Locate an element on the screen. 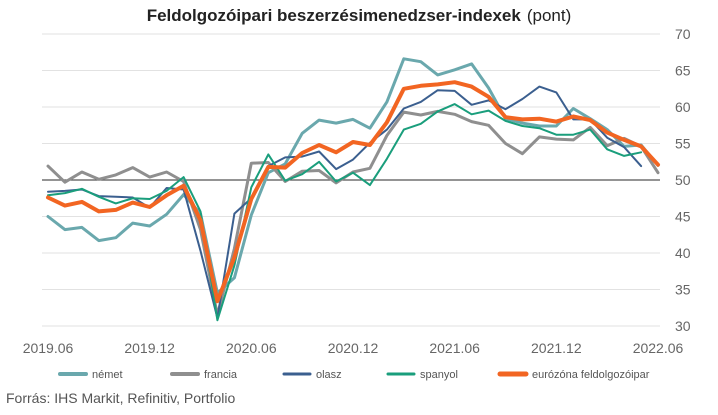  y-tick-label: 50 is located at coordinates (683, 180).